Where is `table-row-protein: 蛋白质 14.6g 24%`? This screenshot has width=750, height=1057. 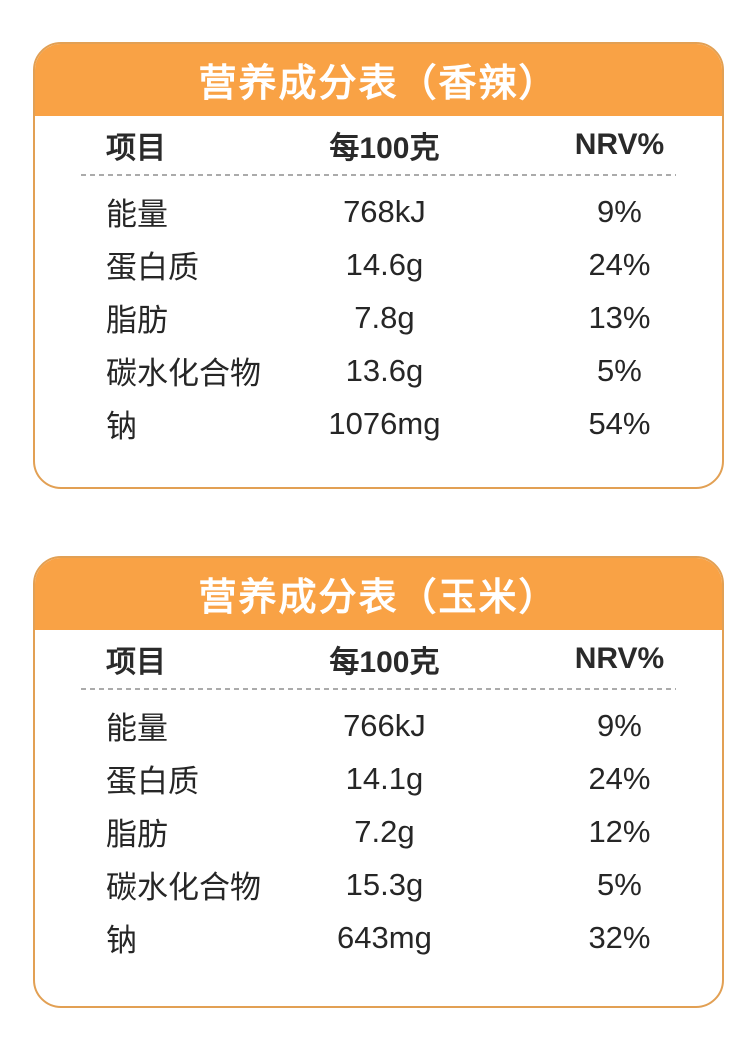 table-row-protein: 蛋白质 14.6g 24% is located at coordinates (378, 264).